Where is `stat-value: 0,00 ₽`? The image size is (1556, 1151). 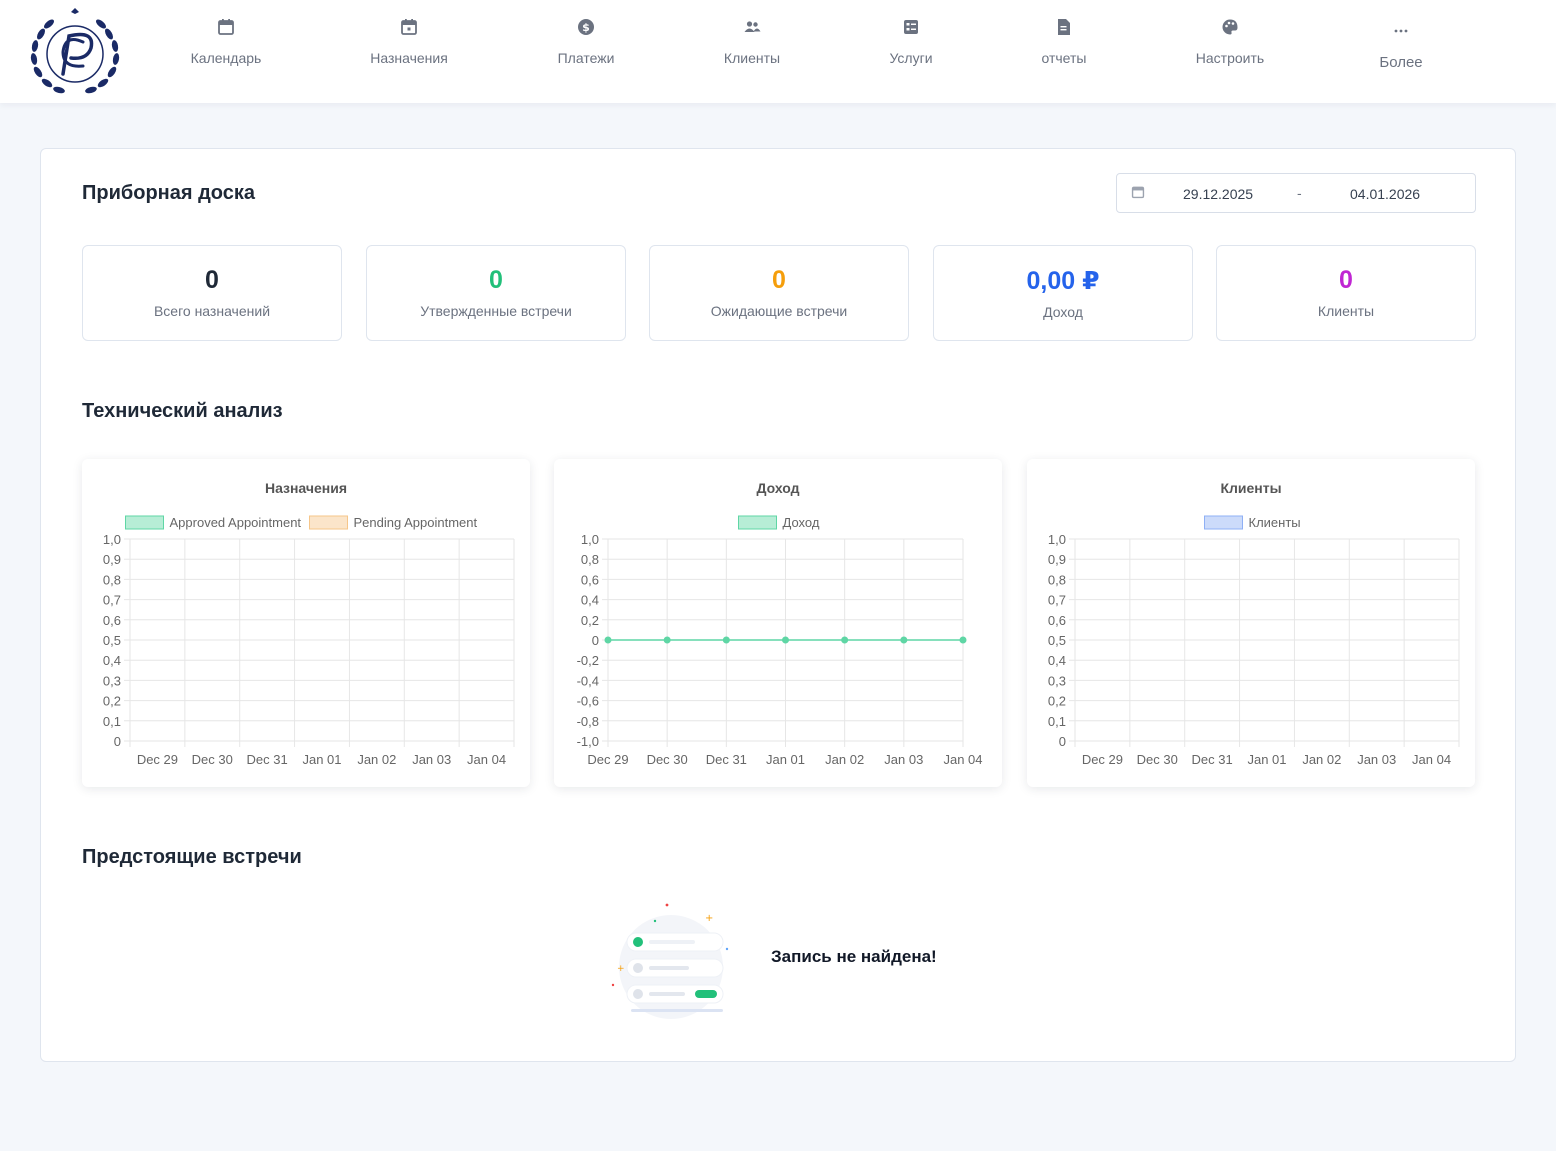 stat-value: 0,00 ₽ is located at coordinates (1063, 281).